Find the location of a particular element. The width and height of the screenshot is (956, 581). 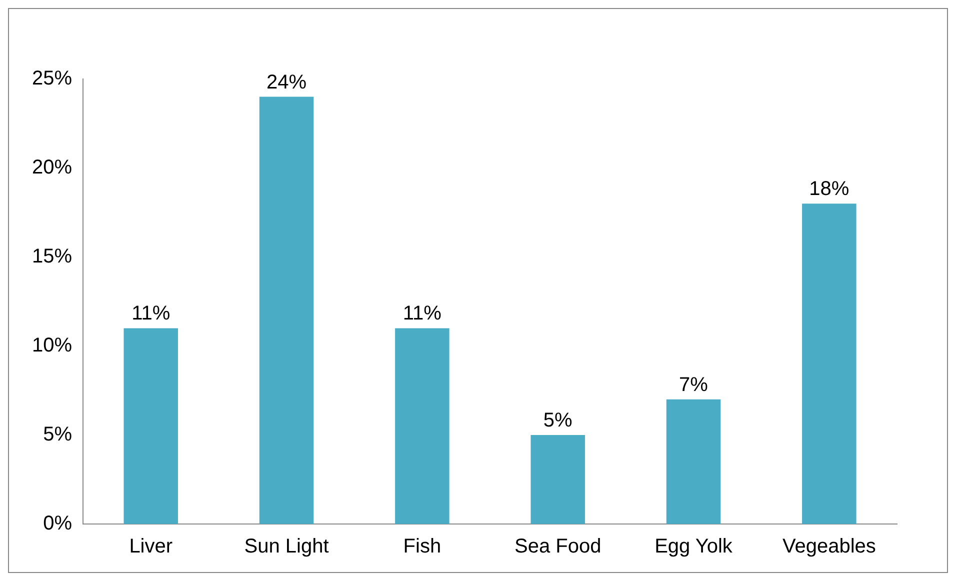

data-label: 24% is located at coordinates (286, 82).